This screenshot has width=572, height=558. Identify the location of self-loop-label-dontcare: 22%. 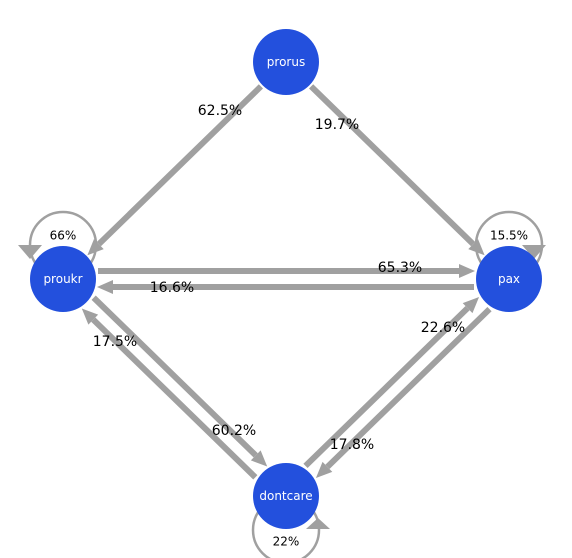
(286, 542).